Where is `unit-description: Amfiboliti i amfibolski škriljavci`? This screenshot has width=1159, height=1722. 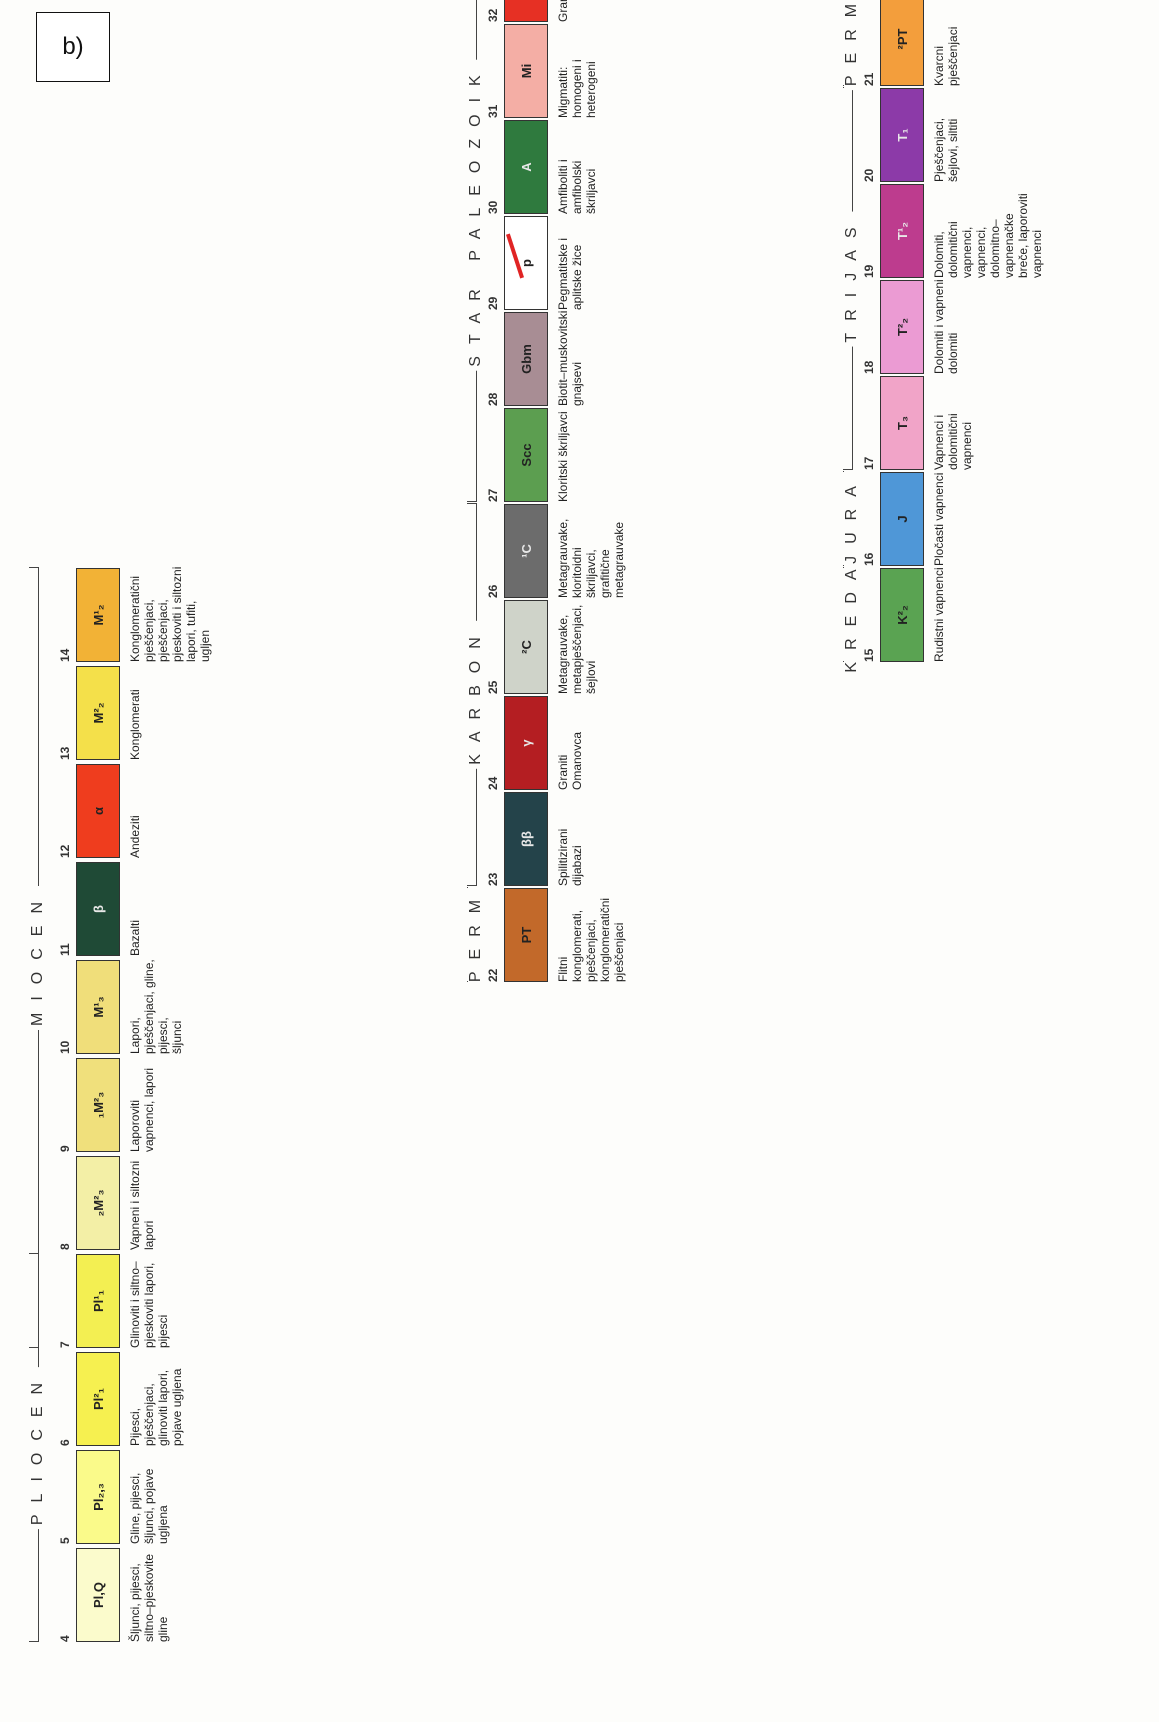 unit-description: Amfiboliti i amfibolski škriljavci is located at coordinates (577, 186).